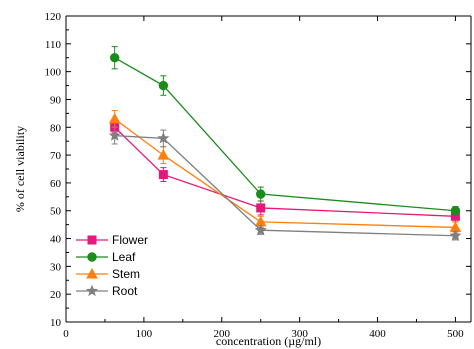 The width and height of the screenshot is (474, 349). What do you see at coordinates (126, 274) in the screenshot?
I see `legend-label: Stem` at bounding box center [126, 274].